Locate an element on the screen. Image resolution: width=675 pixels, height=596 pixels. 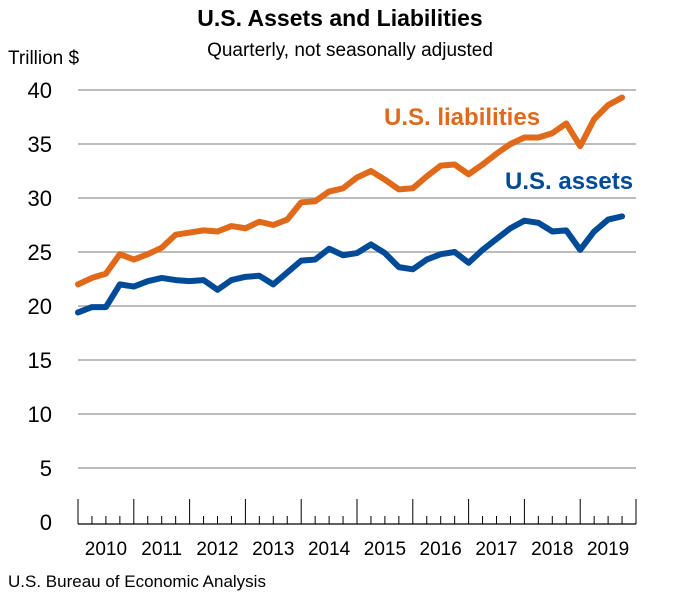
x-tick-label: 2019 is located at coordinates (608, 549).